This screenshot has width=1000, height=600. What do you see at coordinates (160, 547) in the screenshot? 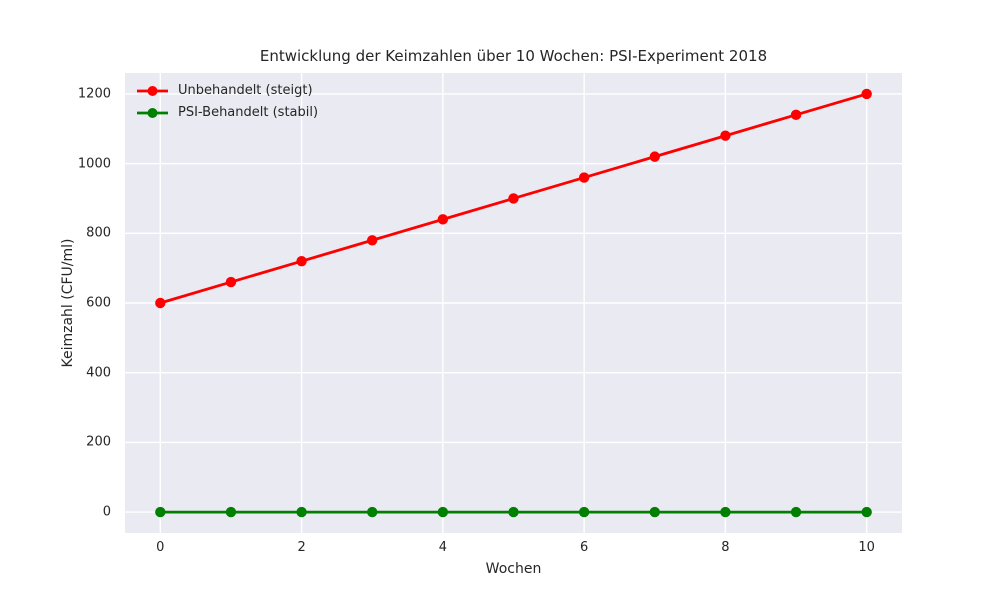
I see `x-tick-label: 0` at bounding box center [160, 547].